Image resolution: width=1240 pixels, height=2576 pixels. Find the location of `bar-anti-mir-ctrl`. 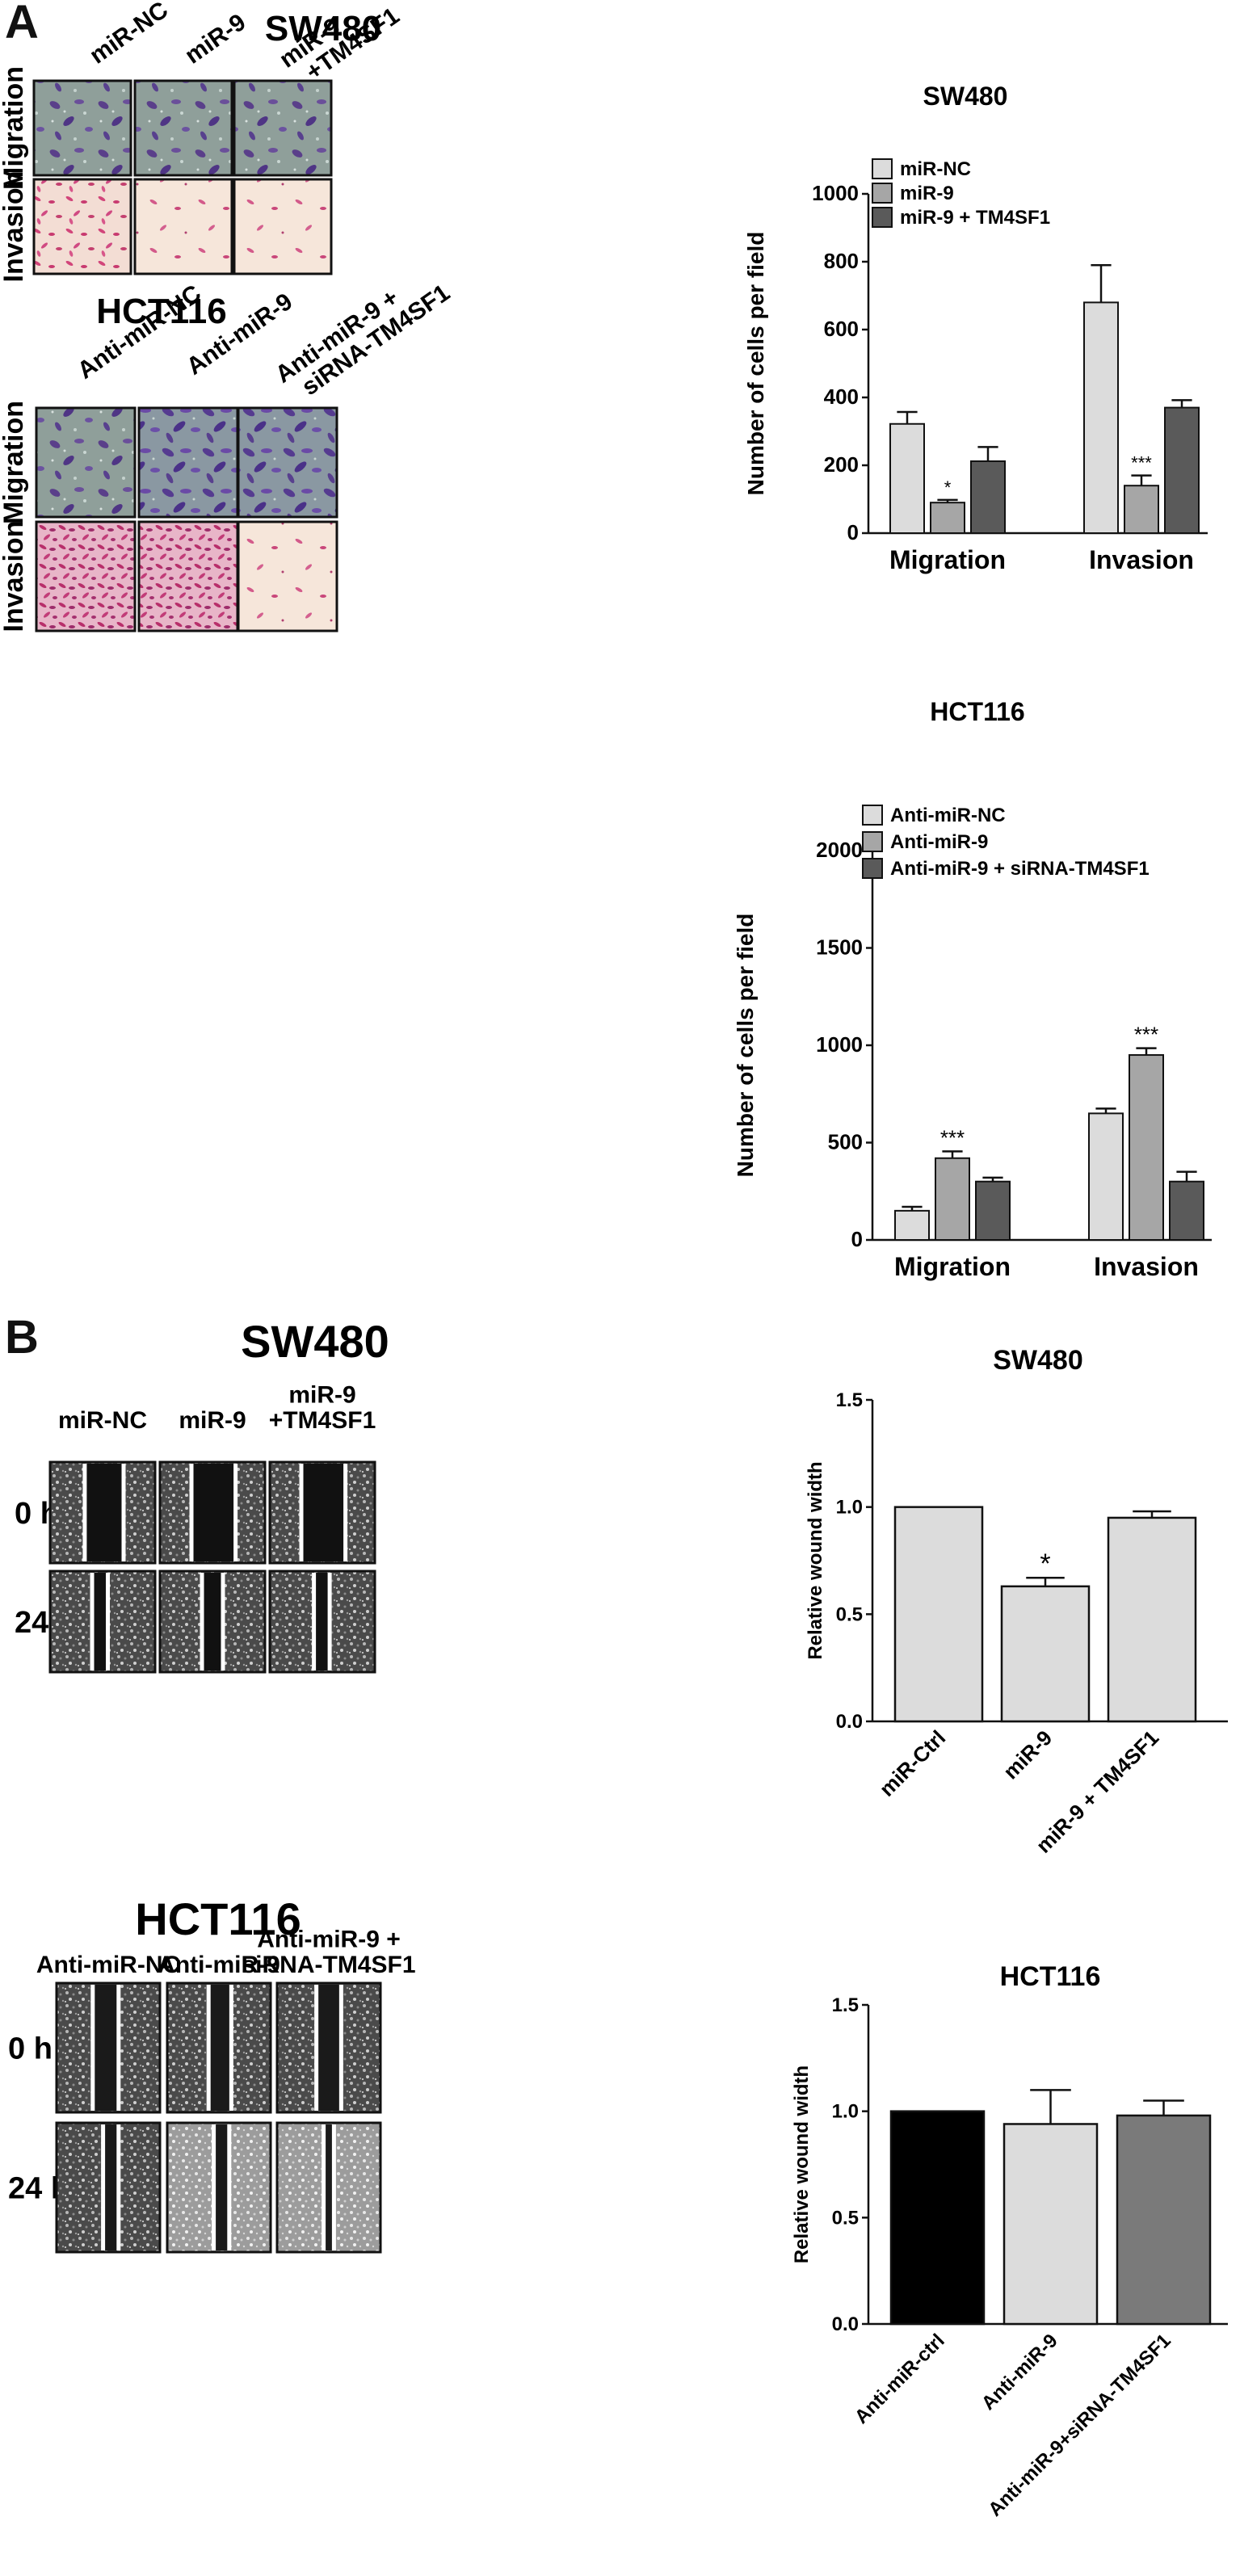

bar-anti-mir-ctrl is located at coordinates (937, 2218).